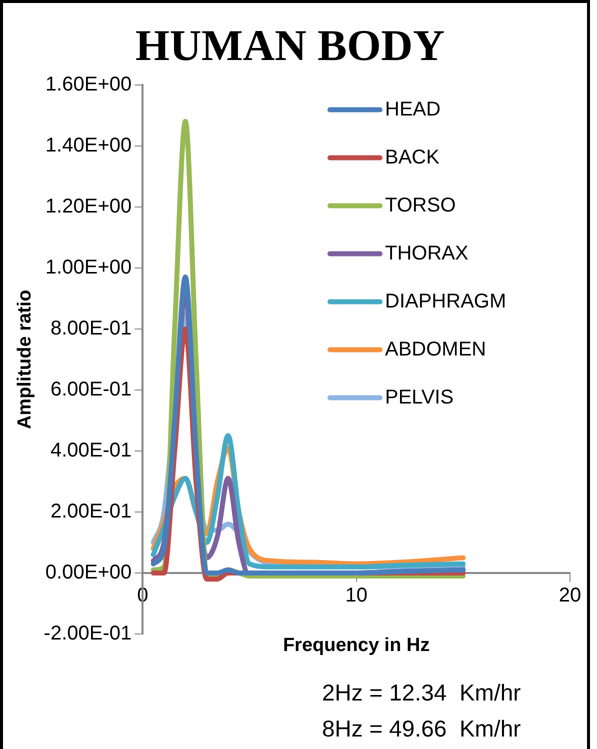 This screenshot has width=597, height=749. What do you see at coordinates (412, 157) in the screenshot?
I see `legend-label: BACK` at bounding box center [412, 157].